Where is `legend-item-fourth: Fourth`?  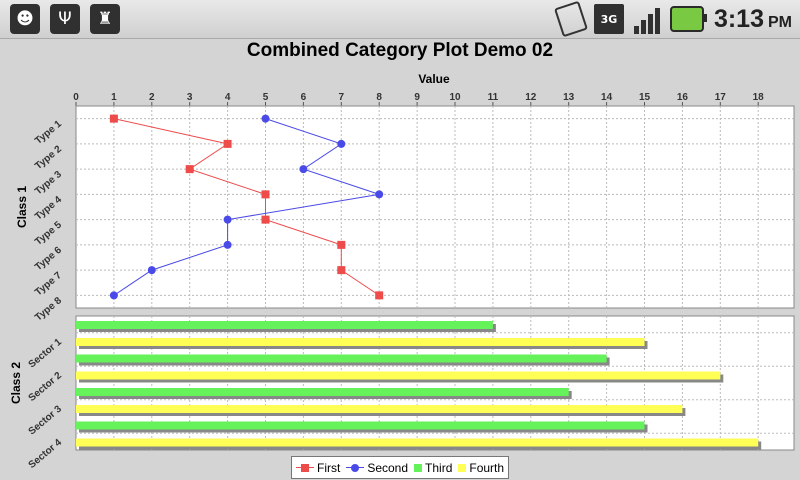 legend-item-fourth: Fourth is located at coordinates (481, 468).